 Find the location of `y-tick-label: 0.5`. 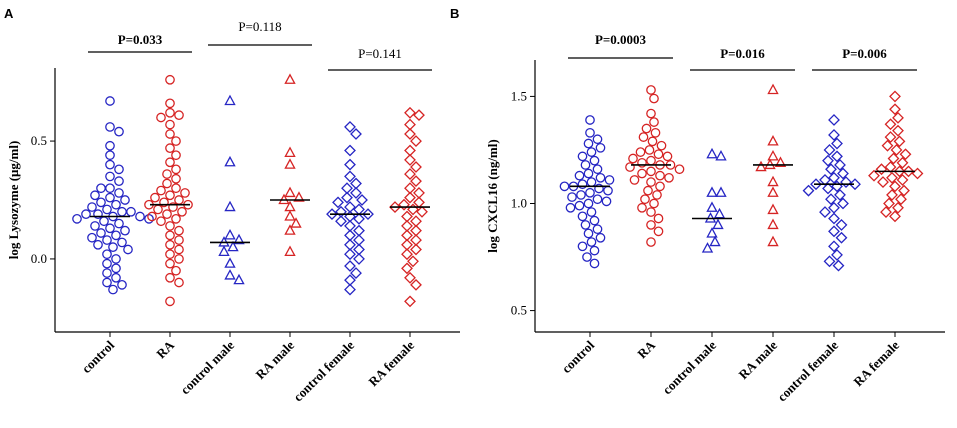

y-tick-label: 0.5 is located at coordinates (39, 140).